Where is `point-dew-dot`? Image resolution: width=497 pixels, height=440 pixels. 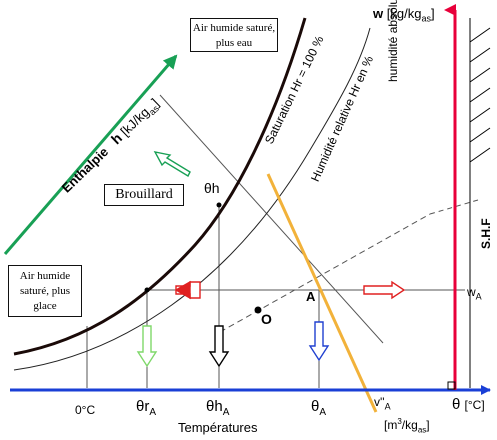 point-dew-dot is located at coordinates (147, 290).